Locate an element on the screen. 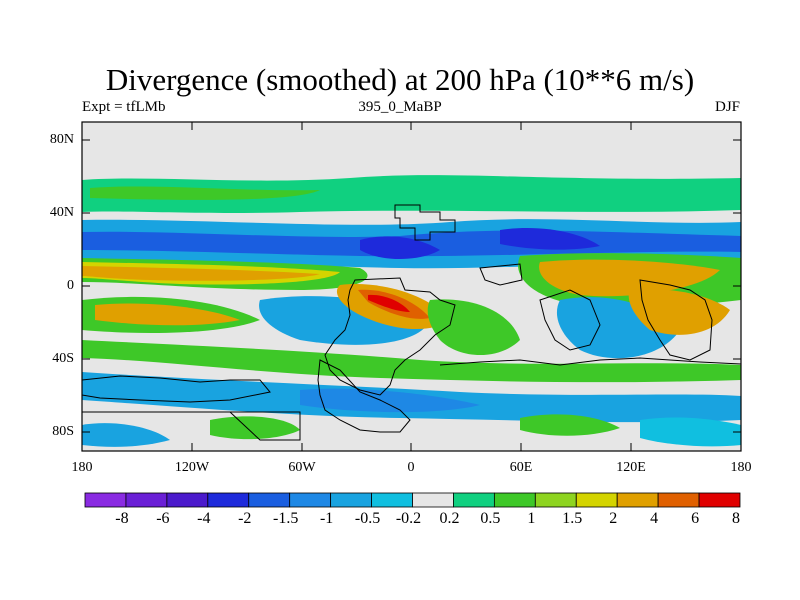  experiment-id: 395_0_MaBP is located at coordinates (400, 107).